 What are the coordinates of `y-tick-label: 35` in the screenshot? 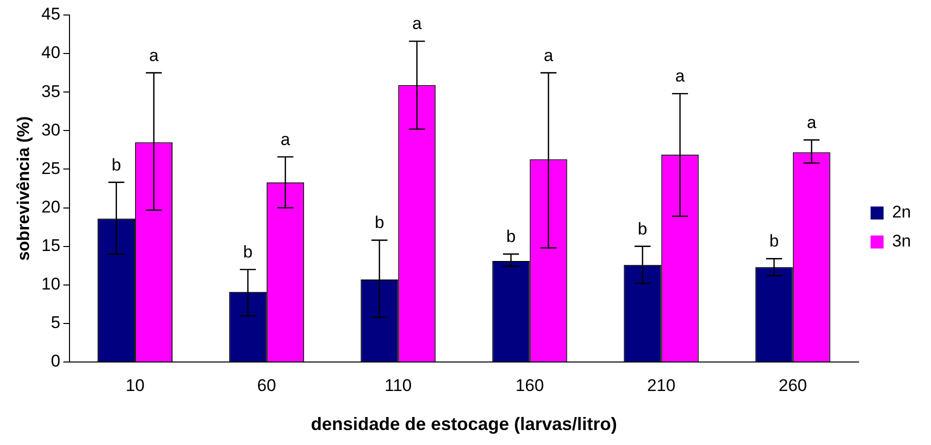 It's located at (50, 91).